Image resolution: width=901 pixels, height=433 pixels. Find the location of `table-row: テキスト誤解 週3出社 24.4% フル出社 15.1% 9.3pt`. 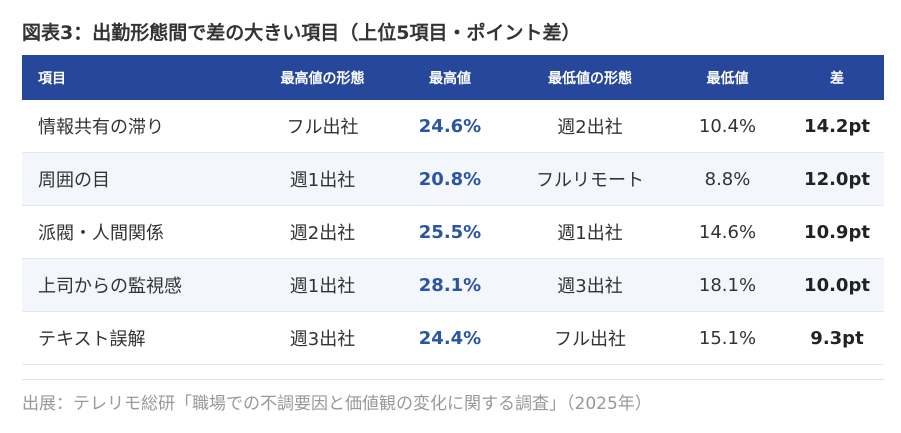

table-row: テキスト誤解 週3出社 24.4% フル出社 15.1% 9.3pt is located at coordinates (453, 338).